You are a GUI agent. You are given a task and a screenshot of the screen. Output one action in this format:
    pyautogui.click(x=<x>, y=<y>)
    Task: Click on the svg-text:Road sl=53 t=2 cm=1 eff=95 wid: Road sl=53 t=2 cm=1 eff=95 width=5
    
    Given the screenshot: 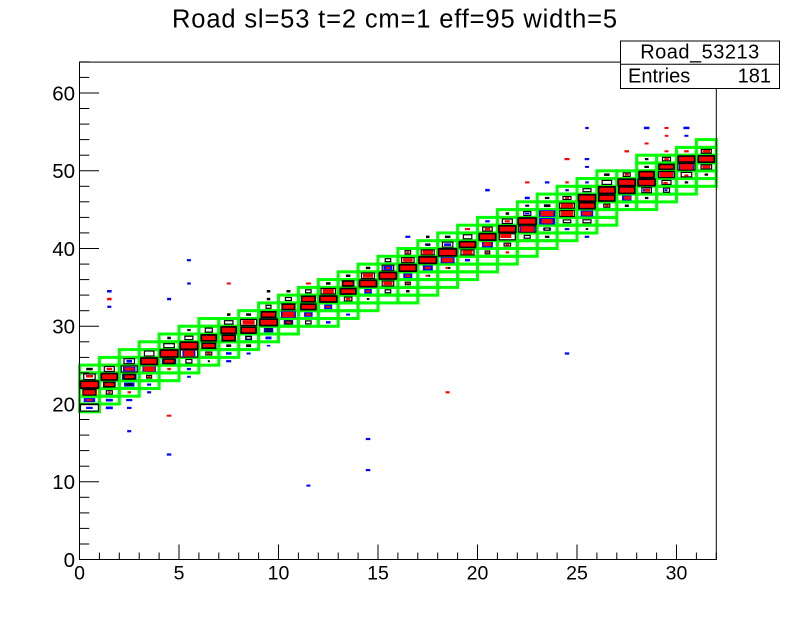 What is the action you would take?
    pyautogui.click(x=395, y=20)
    